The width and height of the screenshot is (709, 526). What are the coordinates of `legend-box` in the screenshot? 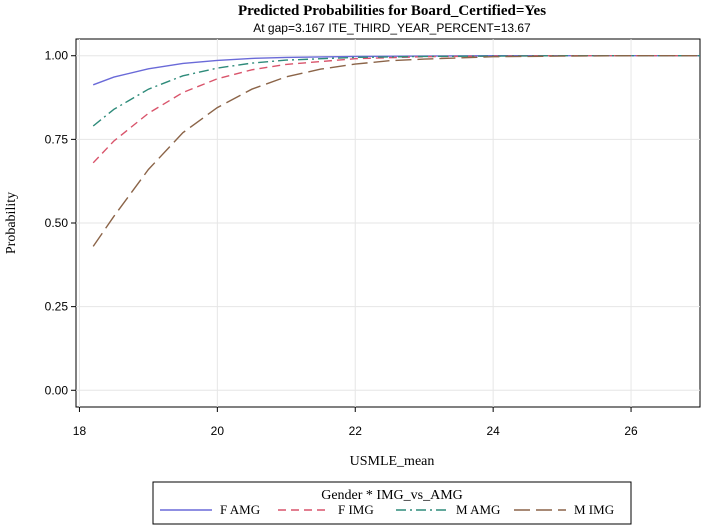 It's located at (392, 503).